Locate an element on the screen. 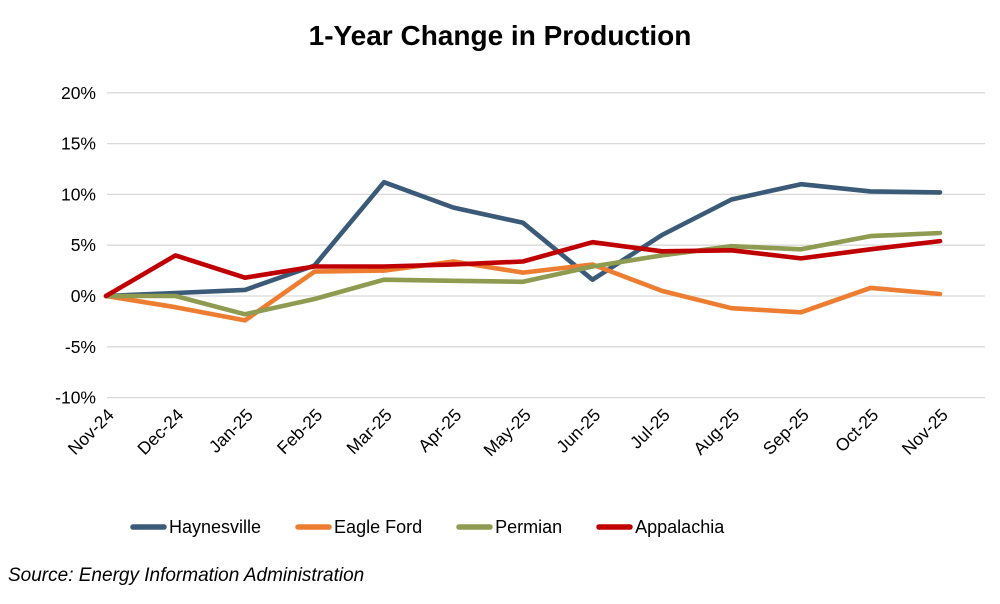 Image resolution: width=1000 pixels, height=604 pixels. series-line-permian is located at coordinates (523, 273).